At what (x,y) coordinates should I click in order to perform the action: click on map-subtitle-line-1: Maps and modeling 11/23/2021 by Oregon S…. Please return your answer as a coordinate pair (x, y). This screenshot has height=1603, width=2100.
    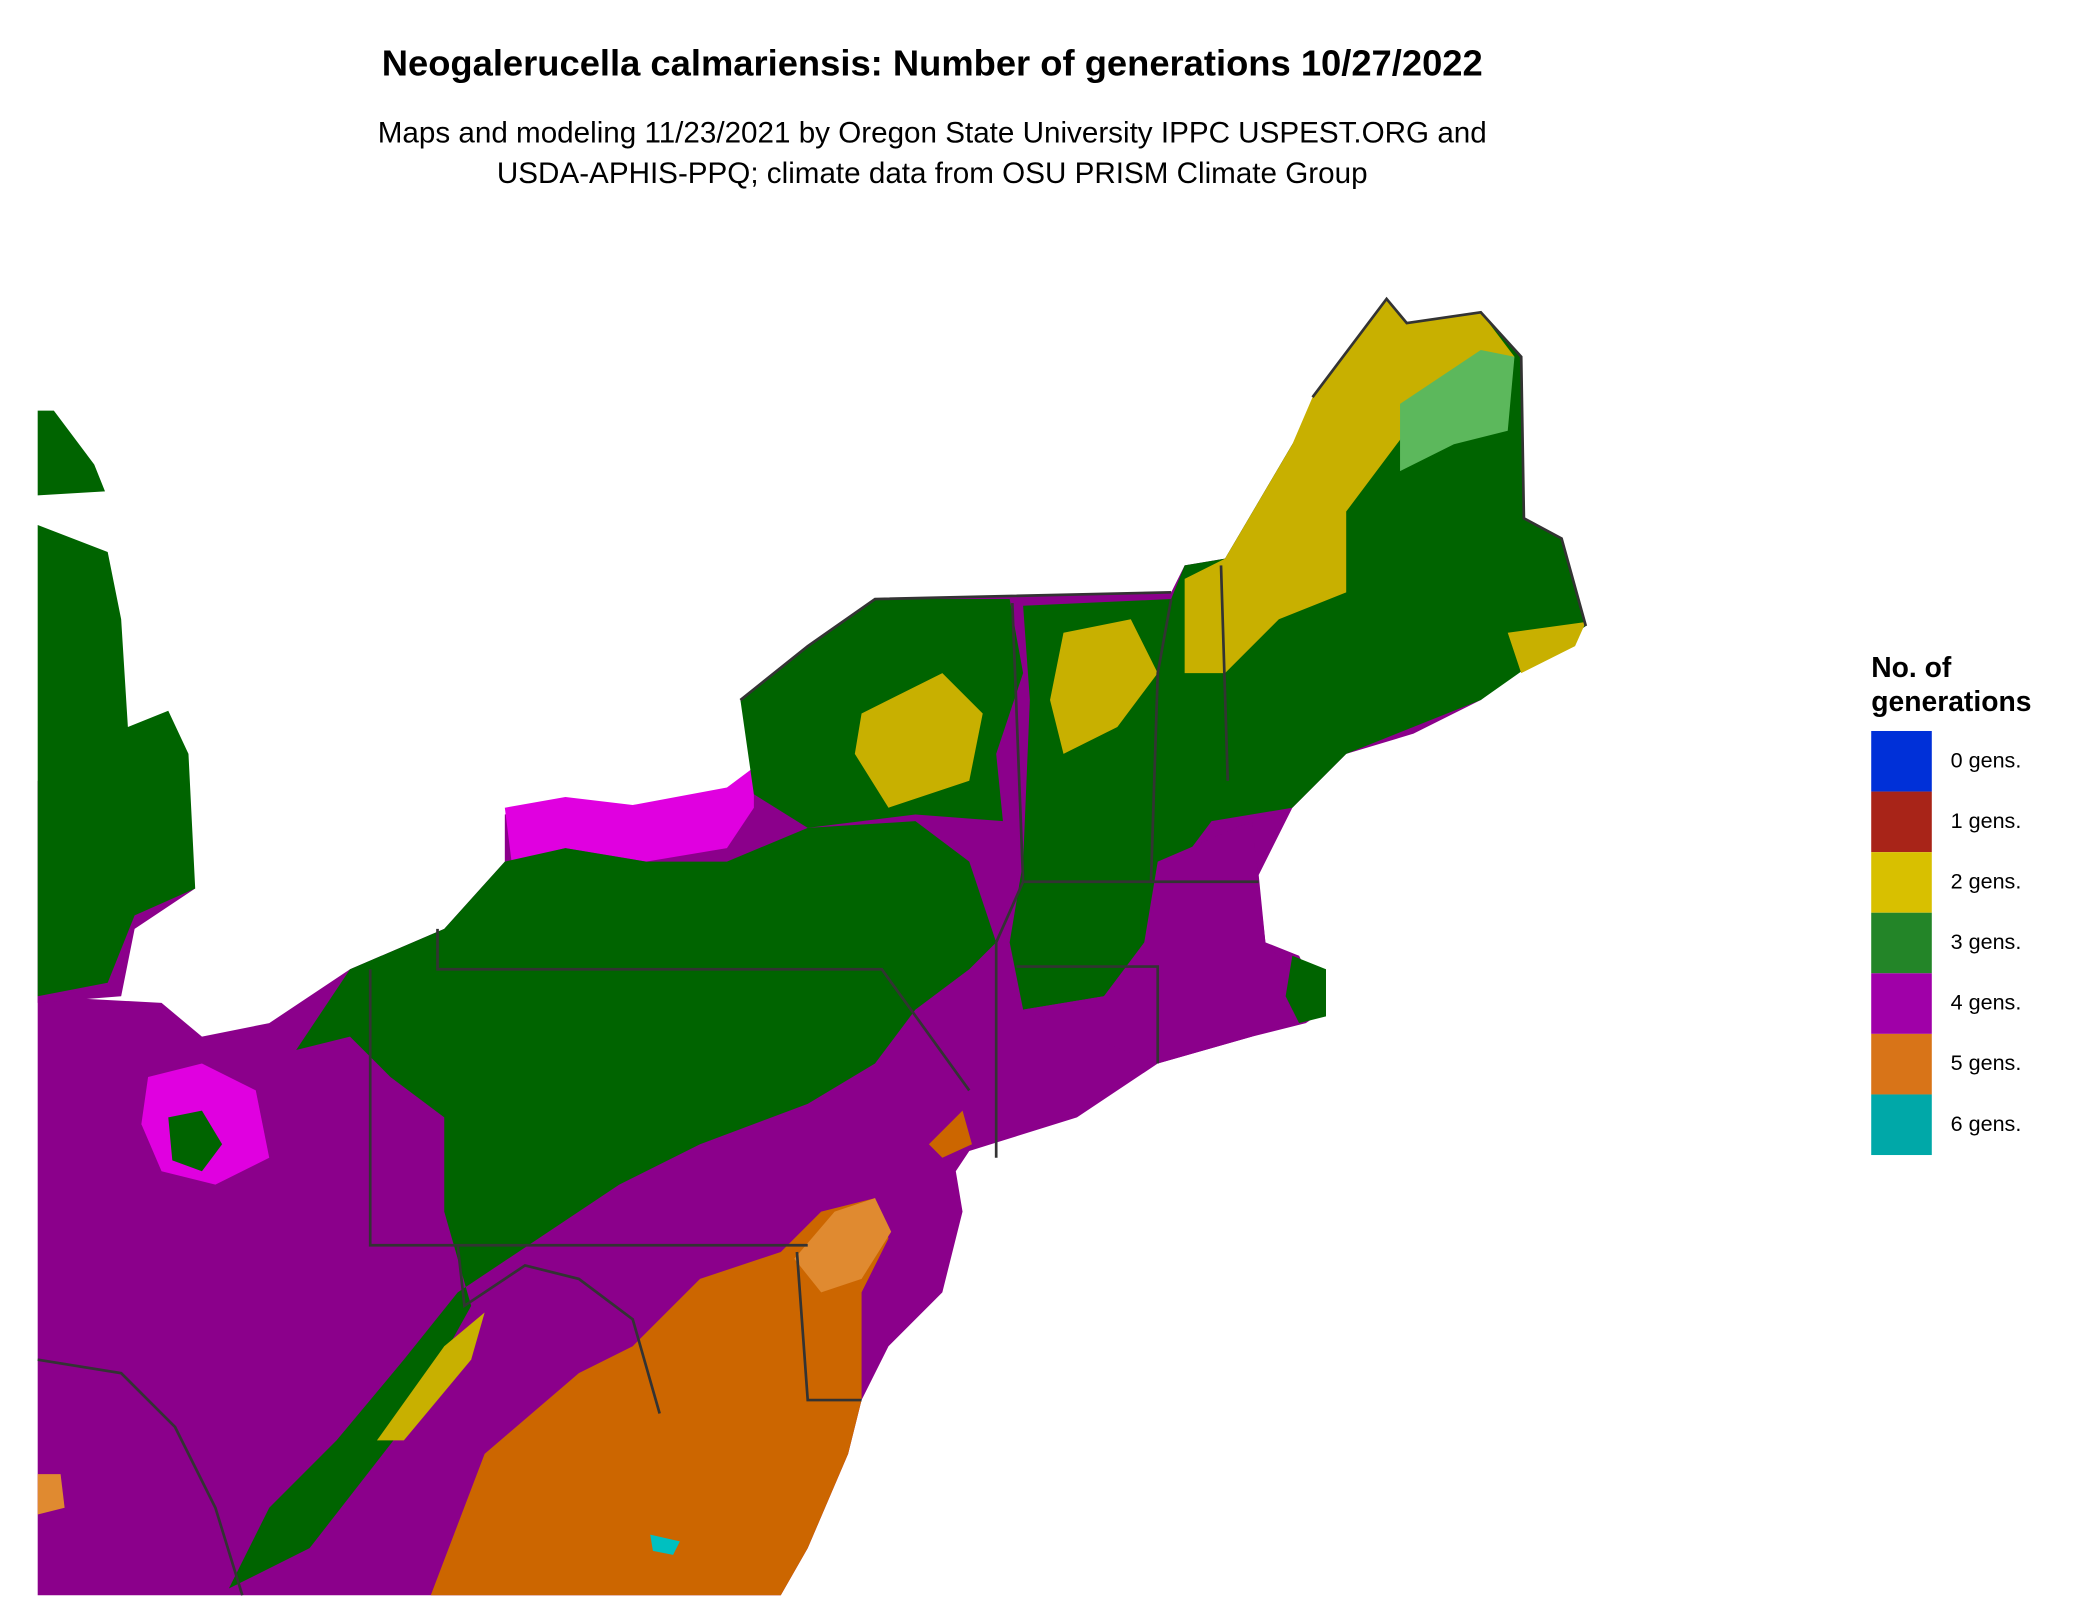
    Looking at the image, I should click on (932, 132).